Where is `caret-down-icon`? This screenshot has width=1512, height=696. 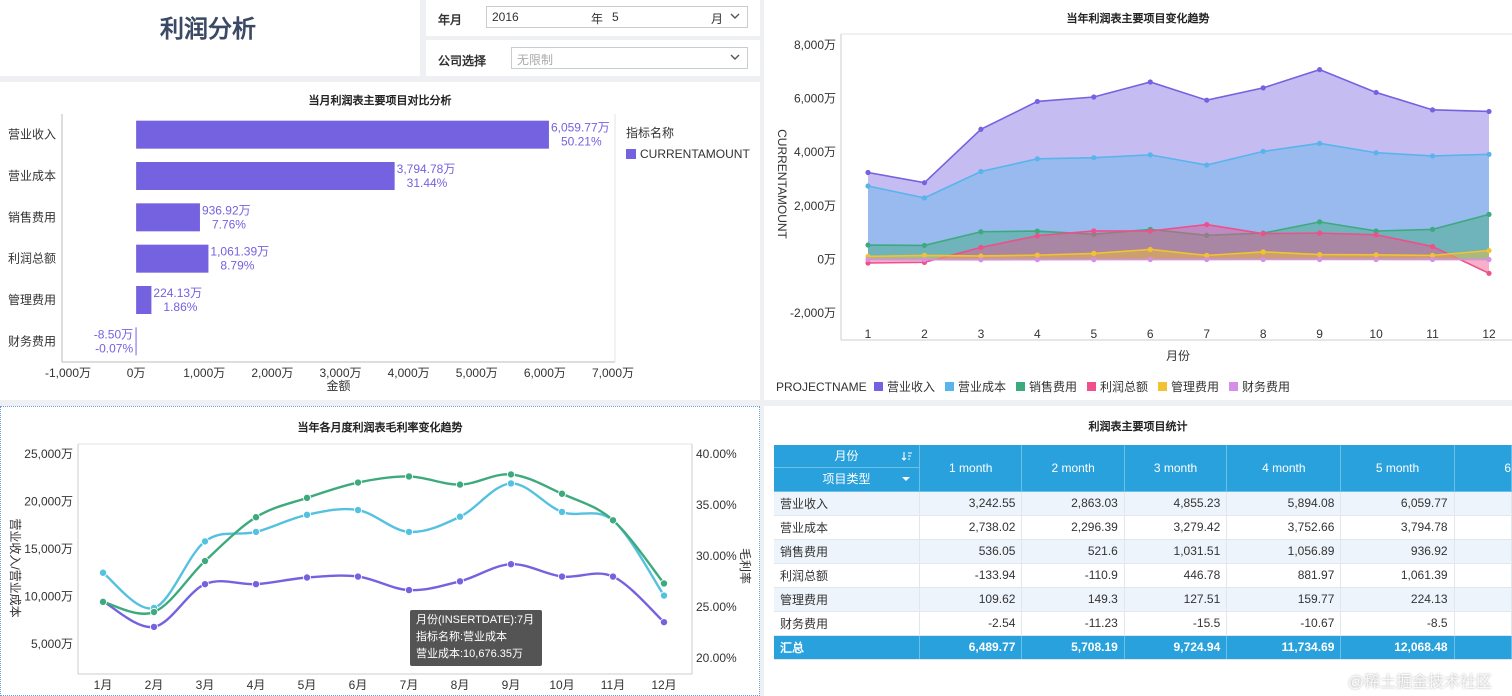 caret-down-icon is located at coordinates (906, 479).